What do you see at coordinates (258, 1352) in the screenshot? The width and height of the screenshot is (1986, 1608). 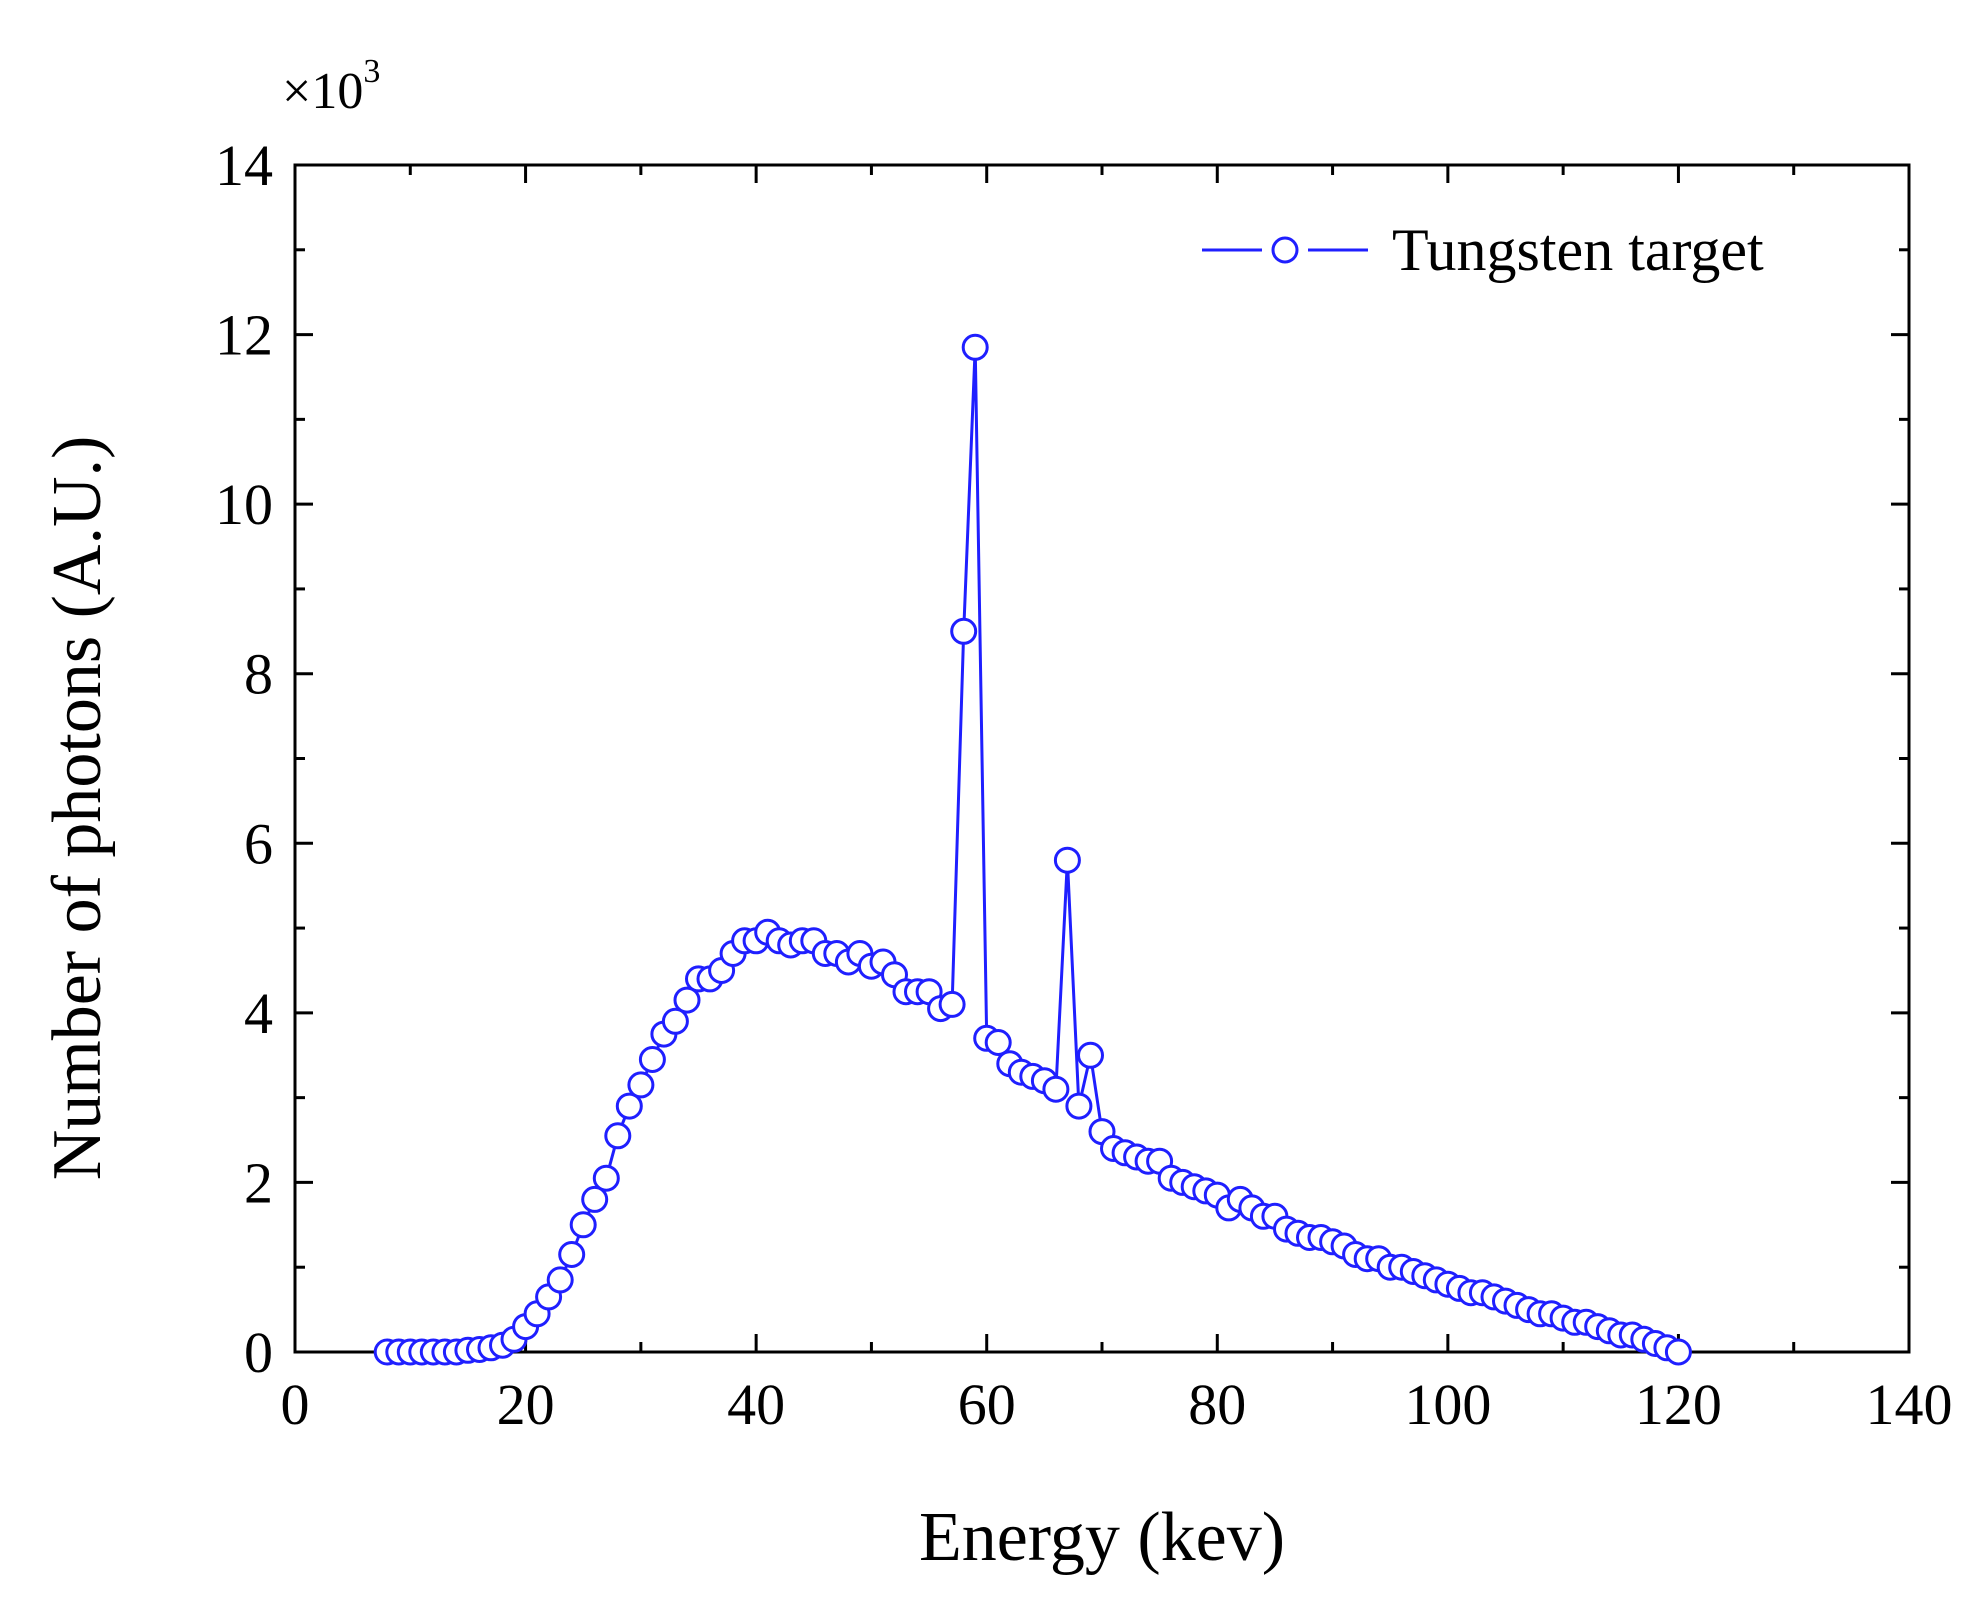 I see `y-tick-label: 0` at bounding box center [258, 1352].